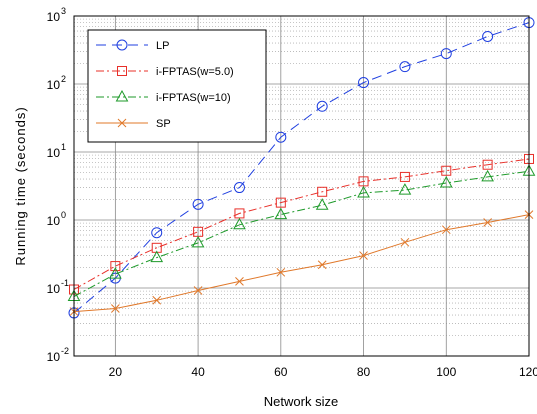 This screenshot has height=414, width=537. I want to click on x-axis-ticks: 20 40 60 80 100 120, so click(323, 372).